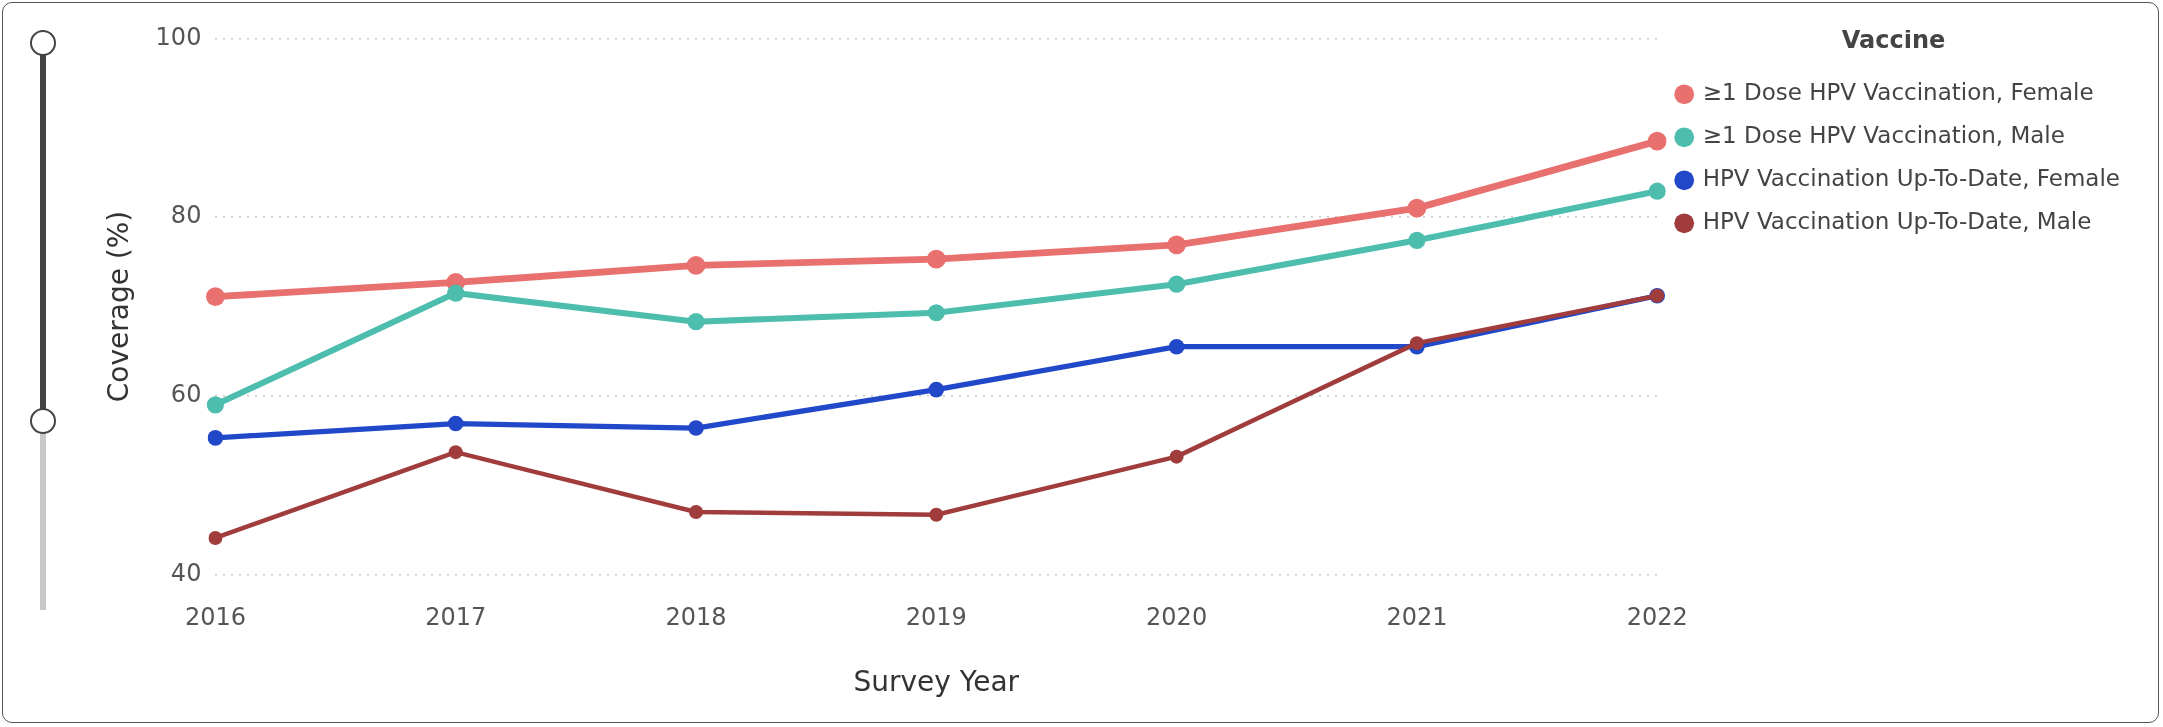  What do you see at coordinates (1898, 92) in the screenshot?
I see `legend-label: ≥1 Dose HPV Vaccination, Female` at bounding box center [1898, 92].